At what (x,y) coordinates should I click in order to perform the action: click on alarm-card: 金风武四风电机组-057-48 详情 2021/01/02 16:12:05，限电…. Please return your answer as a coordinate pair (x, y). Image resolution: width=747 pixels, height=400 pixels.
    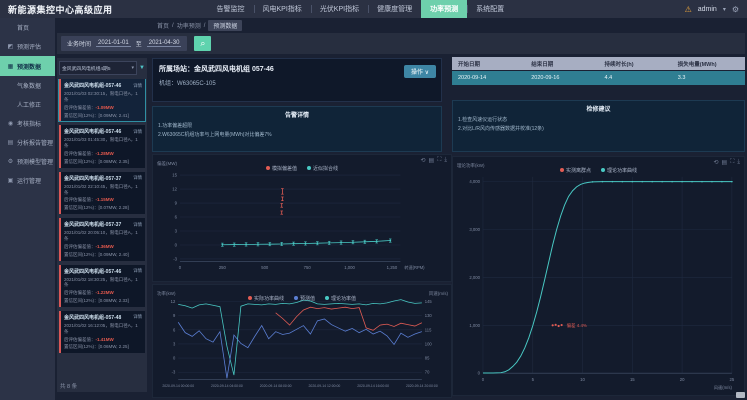
    Looking at the image, I should click on (102, 332).